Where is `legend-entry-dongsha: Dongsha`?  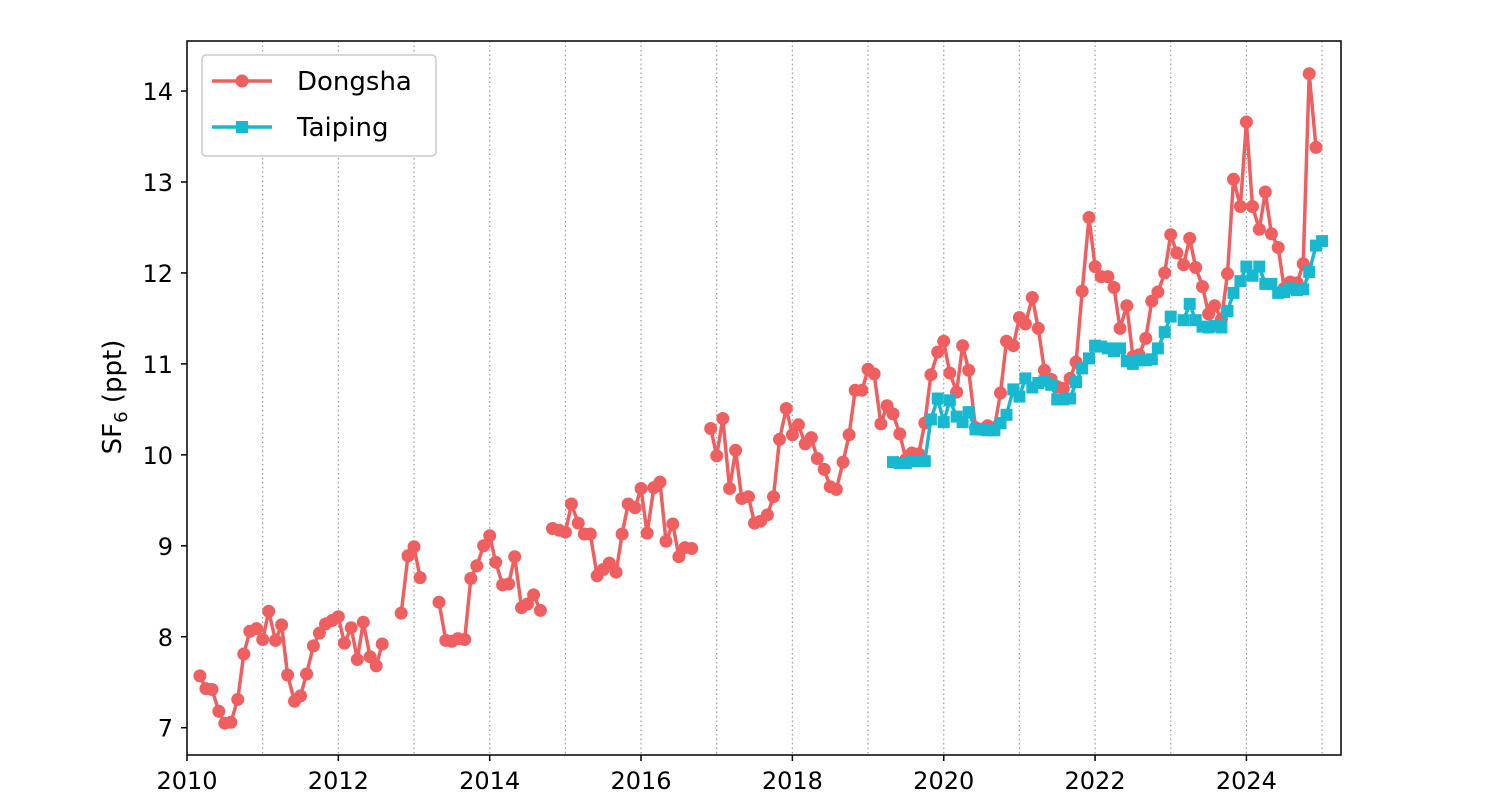 legend-entry-dongsha: Dongsha is located at coordinates (312, 82).